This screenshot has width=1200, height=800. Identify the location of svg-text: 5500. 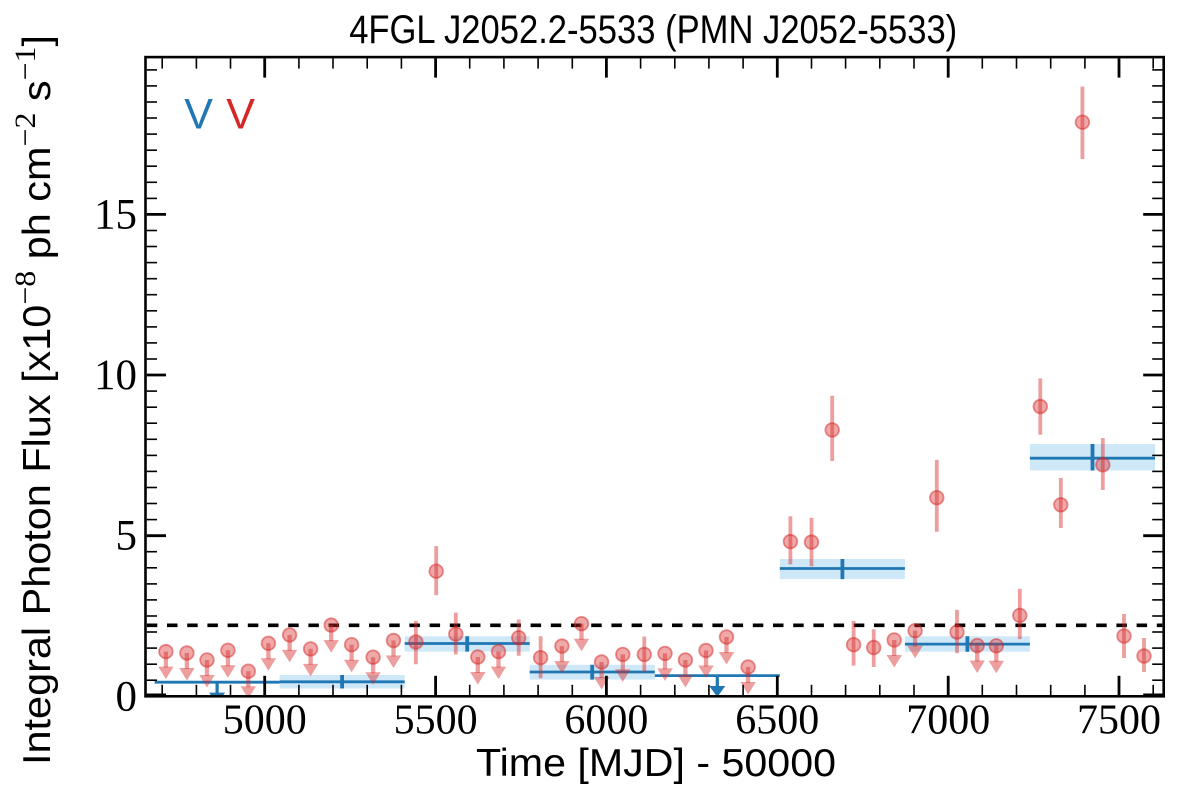
(436, 721).